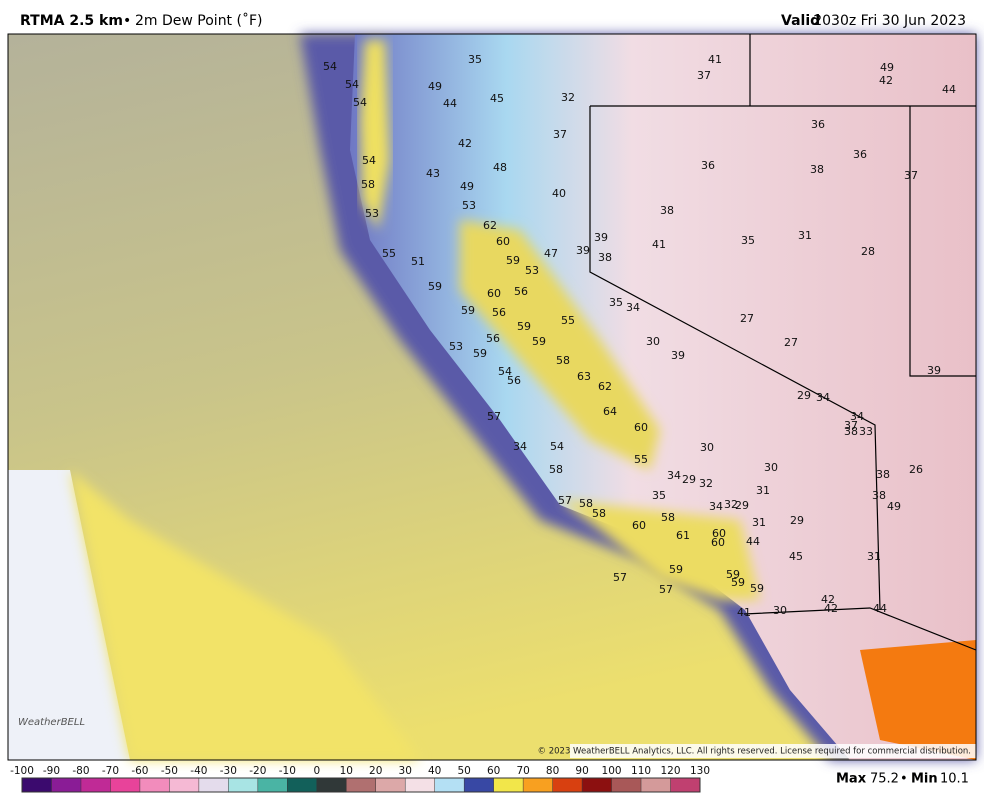 The height and width of the screenshot is (812, 984). I want to click on min-label: Min, so click(924, 779).